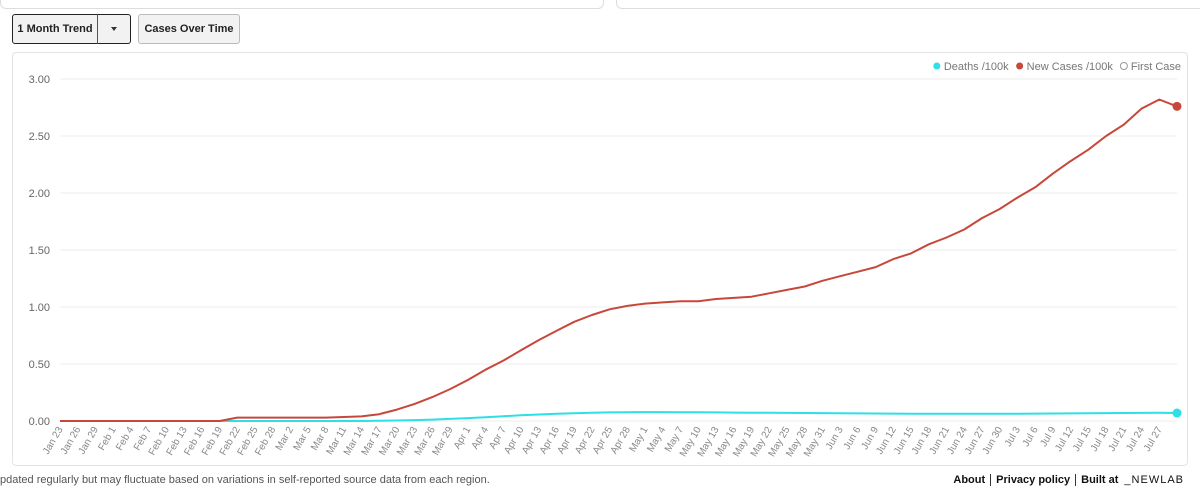  Describe the element at coordinates (1154, 480) in the screenshot. I see `brand-logo: _NEWLAB` at that location.